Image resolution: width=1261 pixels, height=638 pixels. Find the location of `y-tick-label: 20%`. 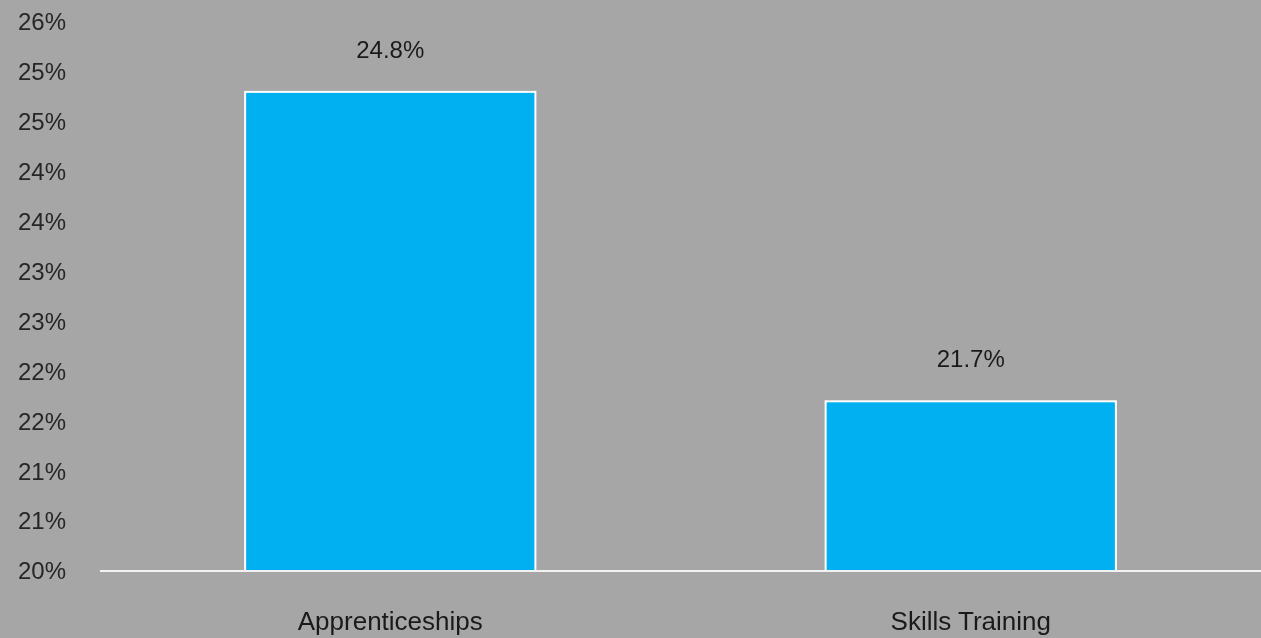

y-tick-label: 20% is located at coordinates (41, 571).